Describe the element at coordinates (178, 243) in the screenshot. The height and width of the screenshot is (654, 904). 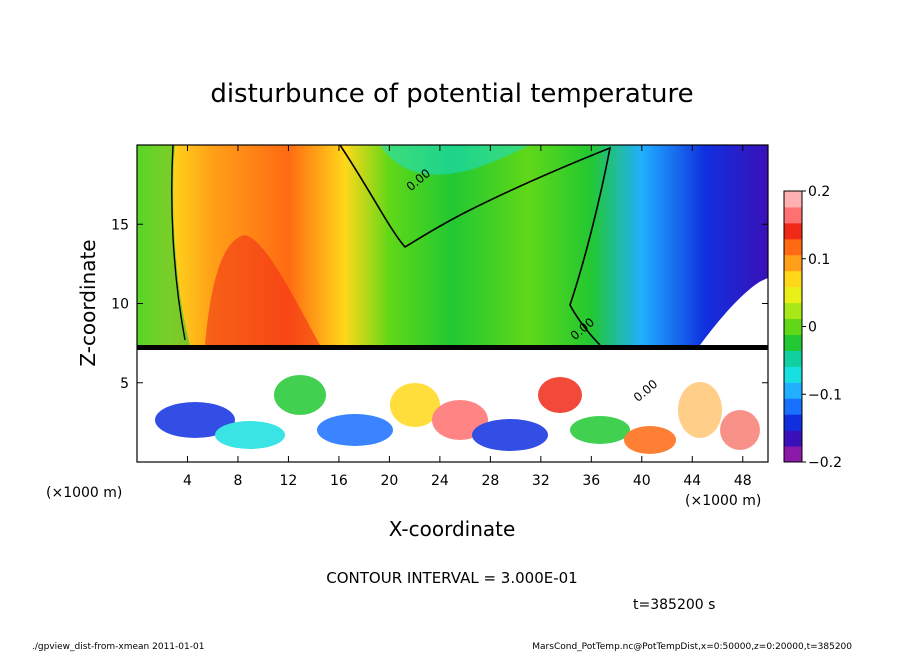
I see `contour-line-left` at that location.